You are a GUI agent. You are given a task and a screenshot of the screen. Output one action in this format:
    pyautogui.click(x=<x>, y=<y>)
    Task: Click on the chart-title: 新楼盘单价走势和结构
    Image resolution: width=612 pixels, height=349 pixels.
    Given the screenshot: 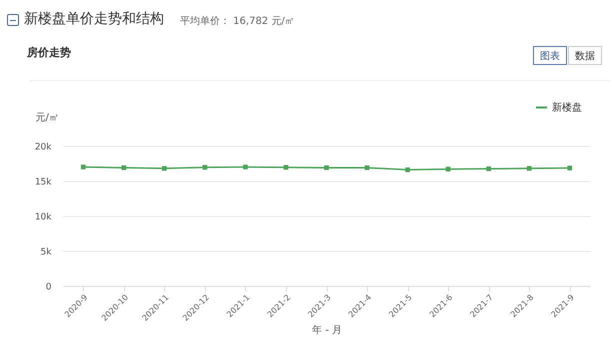 What is the action you would take?
    pyautogui.click(x=94, y=19)
    